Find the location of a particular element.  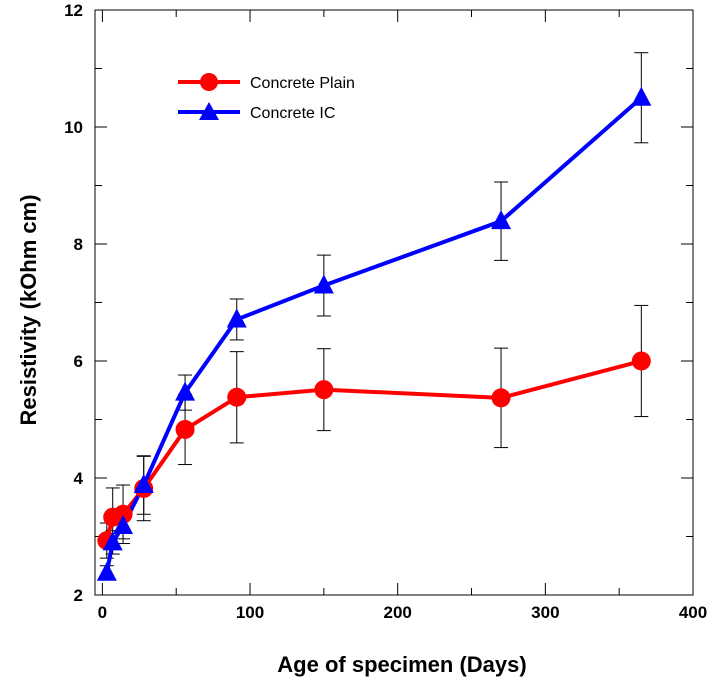

y-tick-label: 4 is located at coordinates (79, 478).